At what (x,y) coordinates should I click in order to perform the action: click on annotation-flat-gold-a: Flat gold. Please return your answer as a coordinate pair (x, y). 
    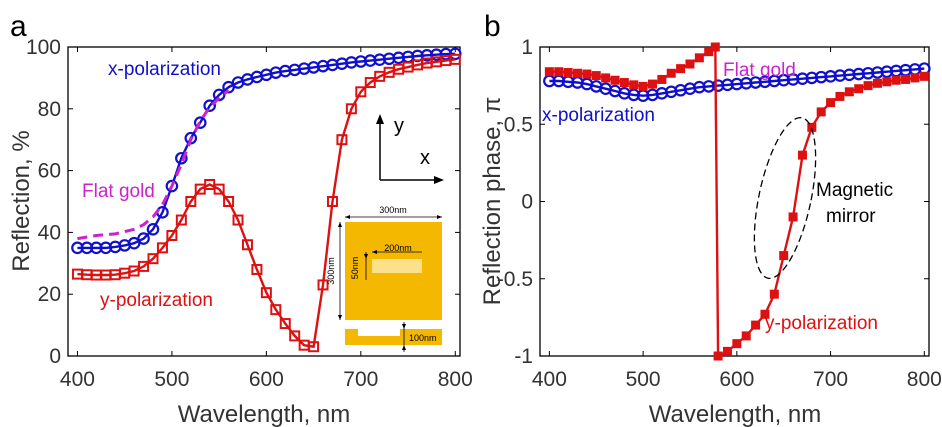
    Looking at the image, I should click on (118, 191).